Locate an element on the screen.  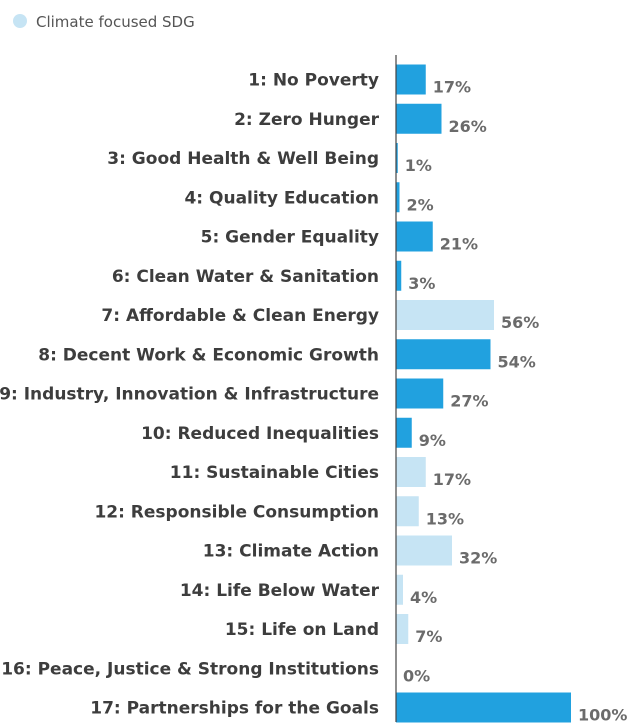
category-label: 6: Clean Water & Sanitation is located at coordinates (245, 277).